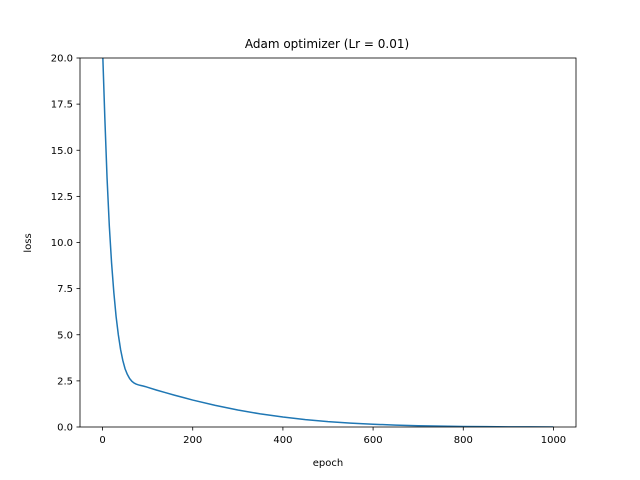 This screenshot has width=640, height=480. Describe the element at coordinates (282, 440) in the screenshot. I see `x-tick-label: 400` at that location.